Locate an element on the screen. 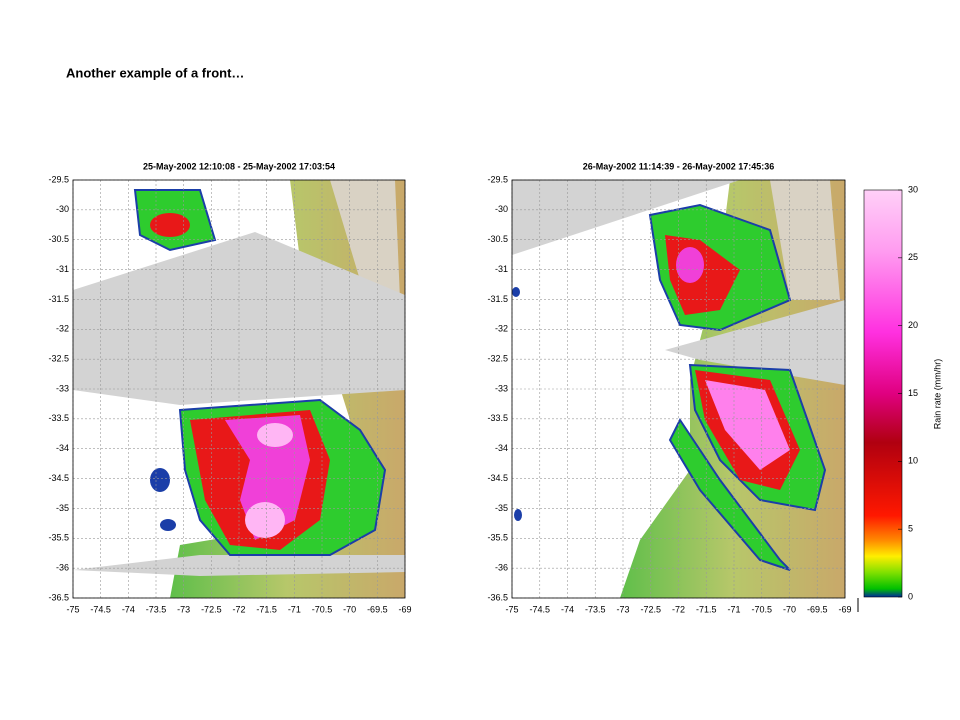 The image size is (960, 720). colorbar-tick-label: 30 is located at coordinates (913, 189).